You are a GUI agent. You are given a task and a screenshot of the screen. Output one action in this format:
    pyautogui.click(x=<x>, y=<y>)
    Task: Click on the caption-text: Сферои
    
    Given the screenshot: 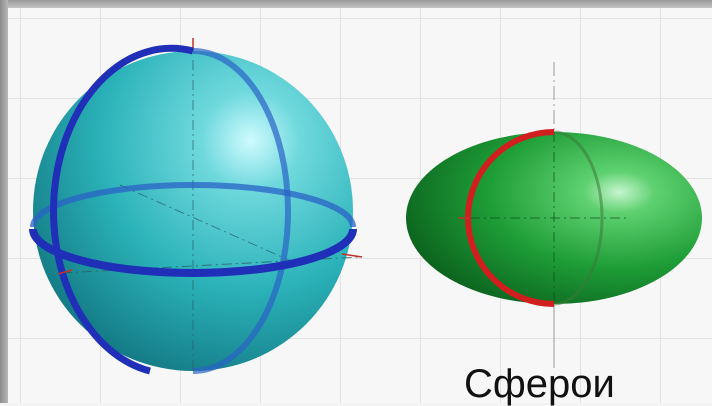 What is the action you would take?
    pyautogui.click(x=539, y=384)
    